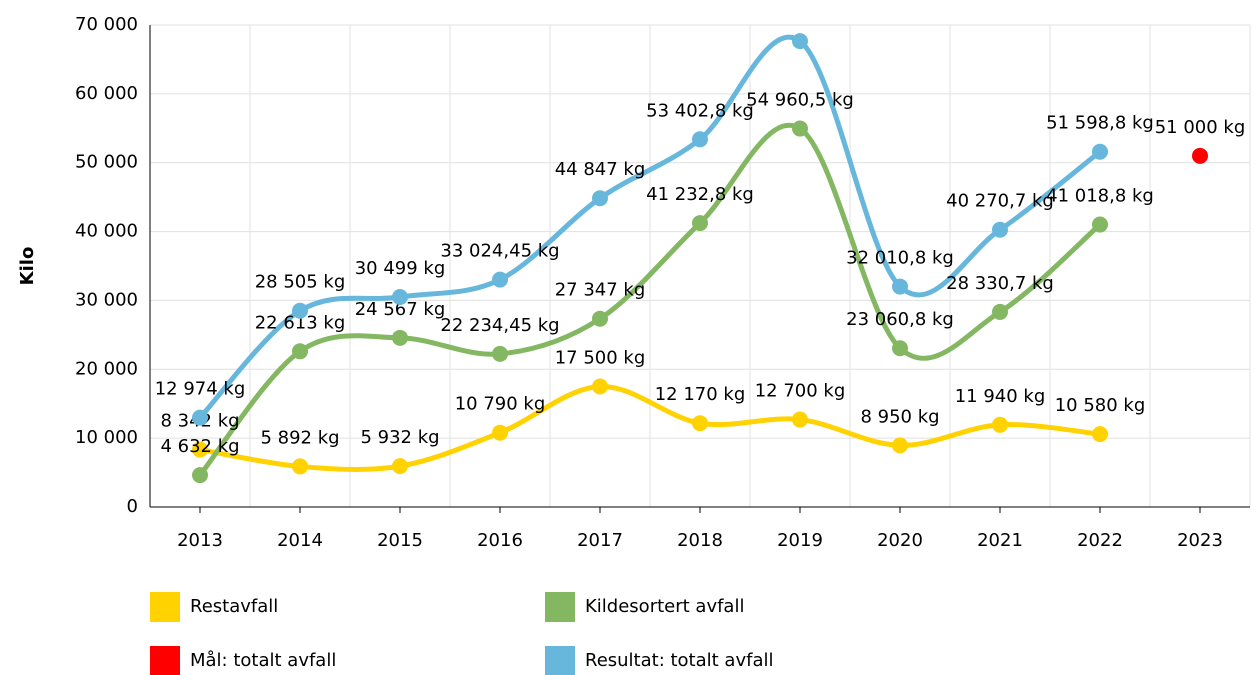 The image size is (1258, 675). What do you see at coordinates (700, 540) in the screenshot?
I see `x-tick-label: 2018` at bounding box center [700, 540].